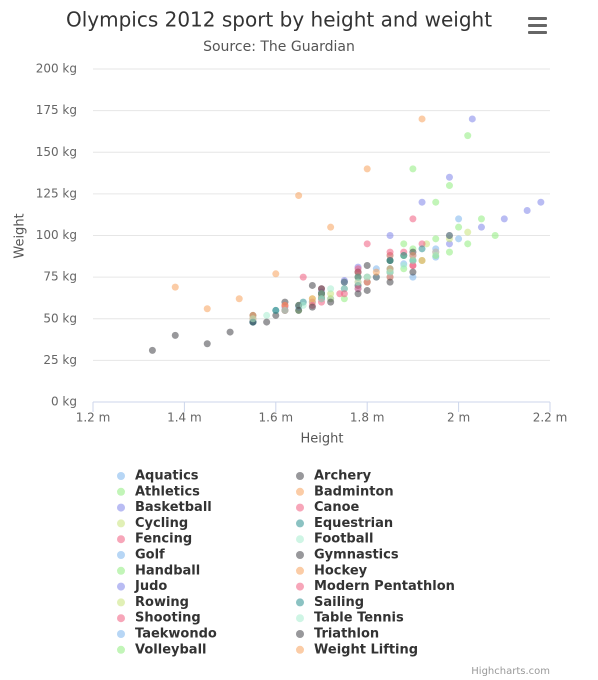 The height and width of the screenshot is (680, 598). Describe the element at coordinates (184, 418) in the screenshot. I see `x-tick-label: 1.4 m` at that location.